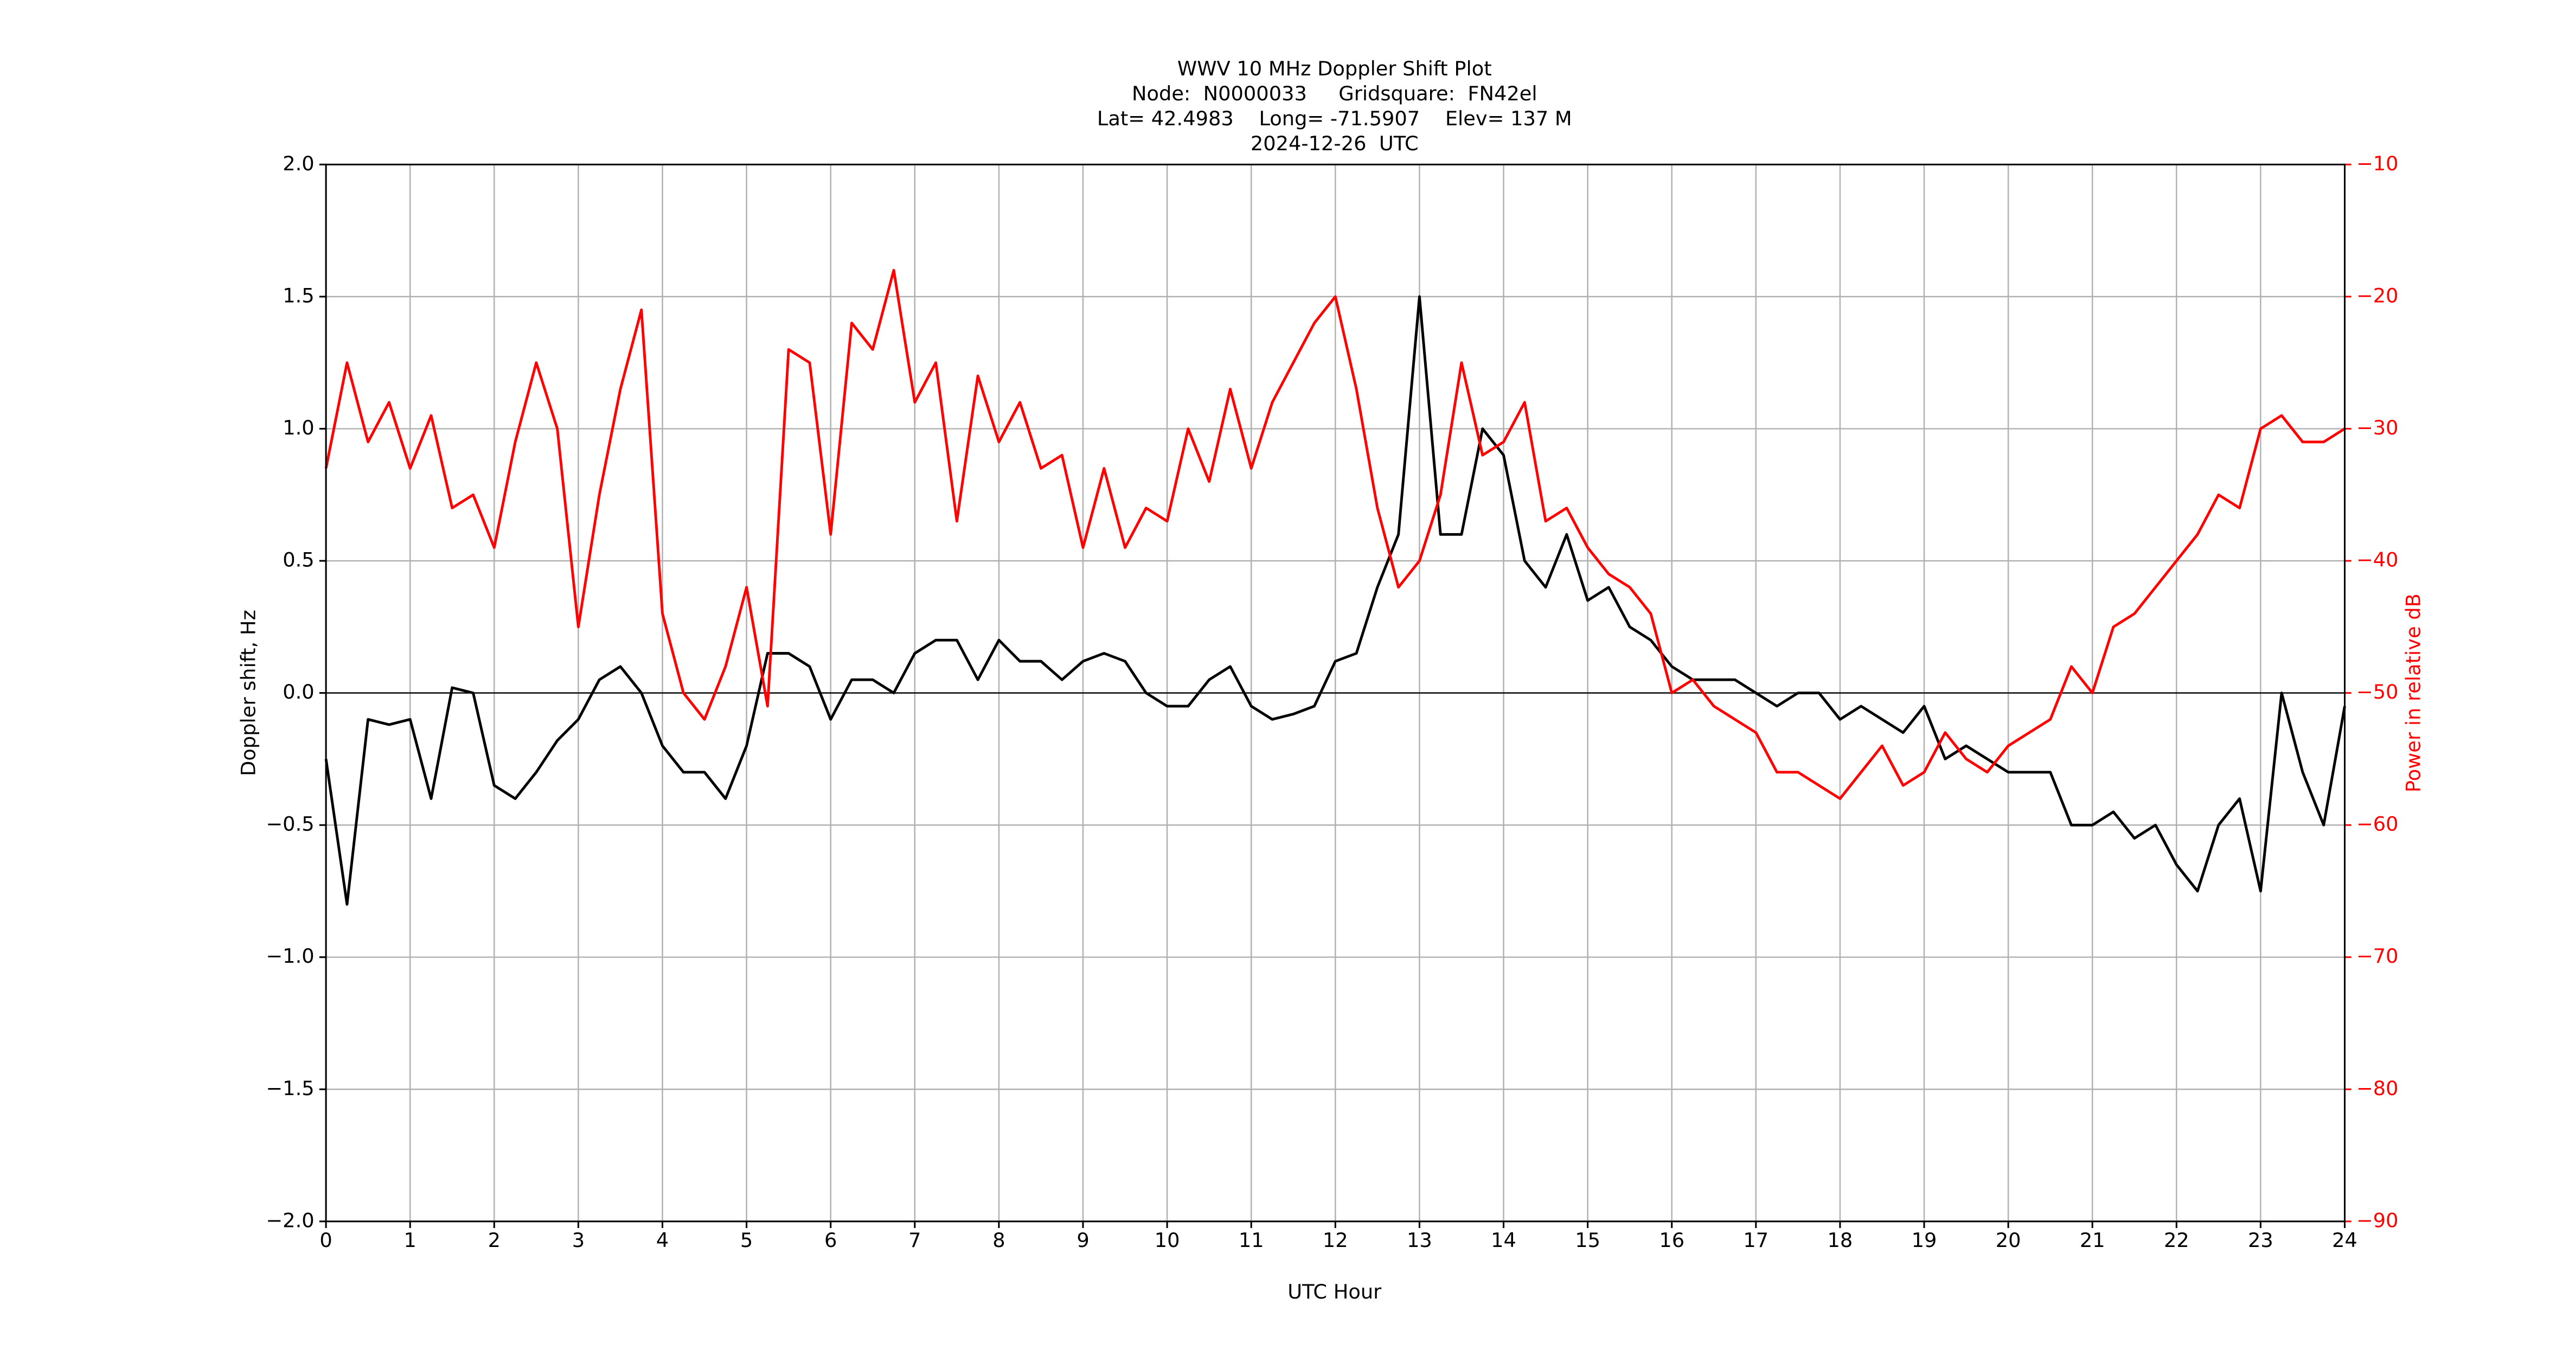 The width and height of the screenshot is (2576, 1356). Describe the element at coordinates (2344, 1240) in the screenshot. I see `x-tick-label: 24` at that location.